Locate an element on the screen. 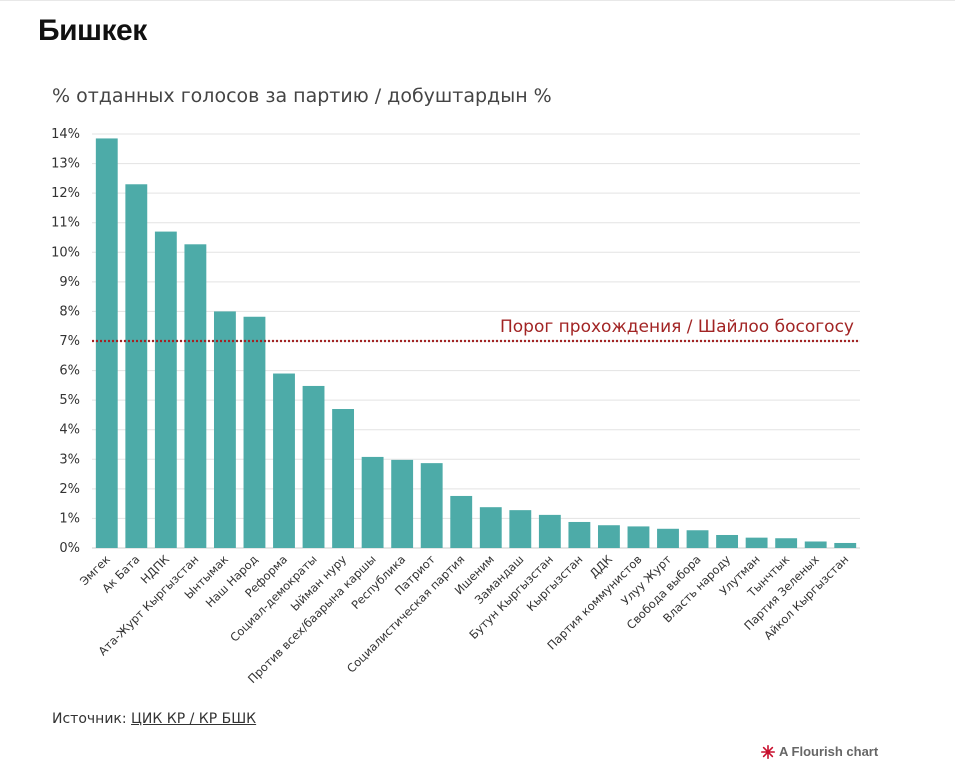 This screenshot has height=781, width=955. y-tick-label: 12% is located at coordinates (65, 193).